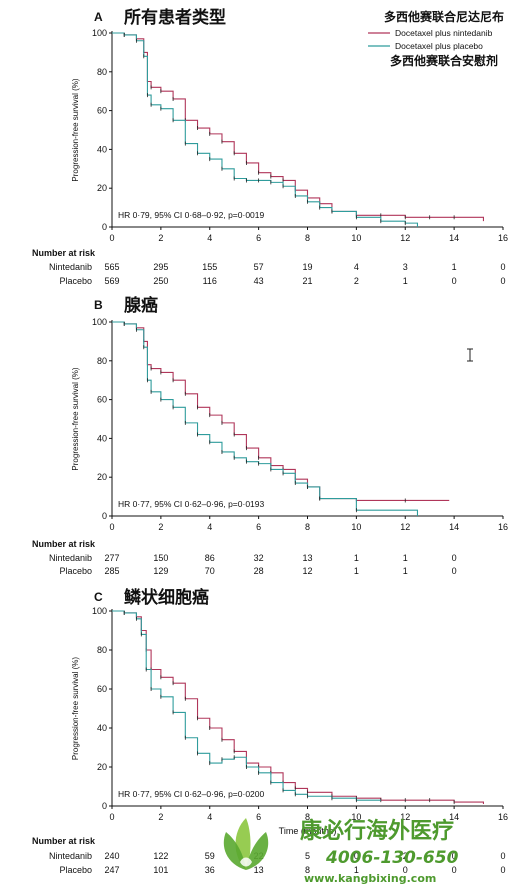 The width and height of the screenshot is (532, 894). What do you see at coordinates (102, 149) in the screenshot?
I see `y-tick-label: 40` at bounding box center [102, 149].